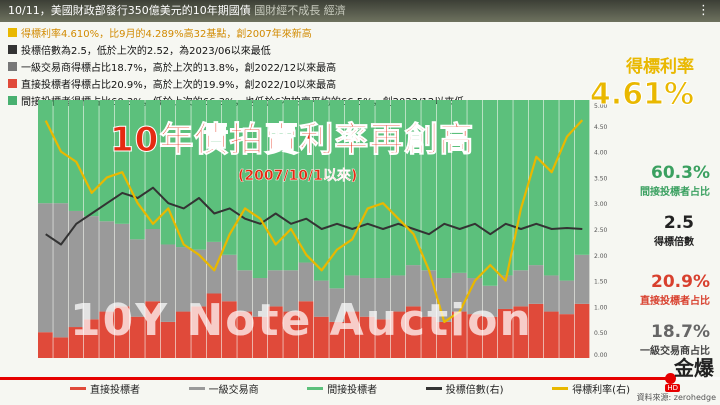 Image resolution: width=720 pixels, height=405 pixels. Describe the element at coordinates (601, 256) in the screenshot. I see `right-axis-tick: 2.00` at that location.